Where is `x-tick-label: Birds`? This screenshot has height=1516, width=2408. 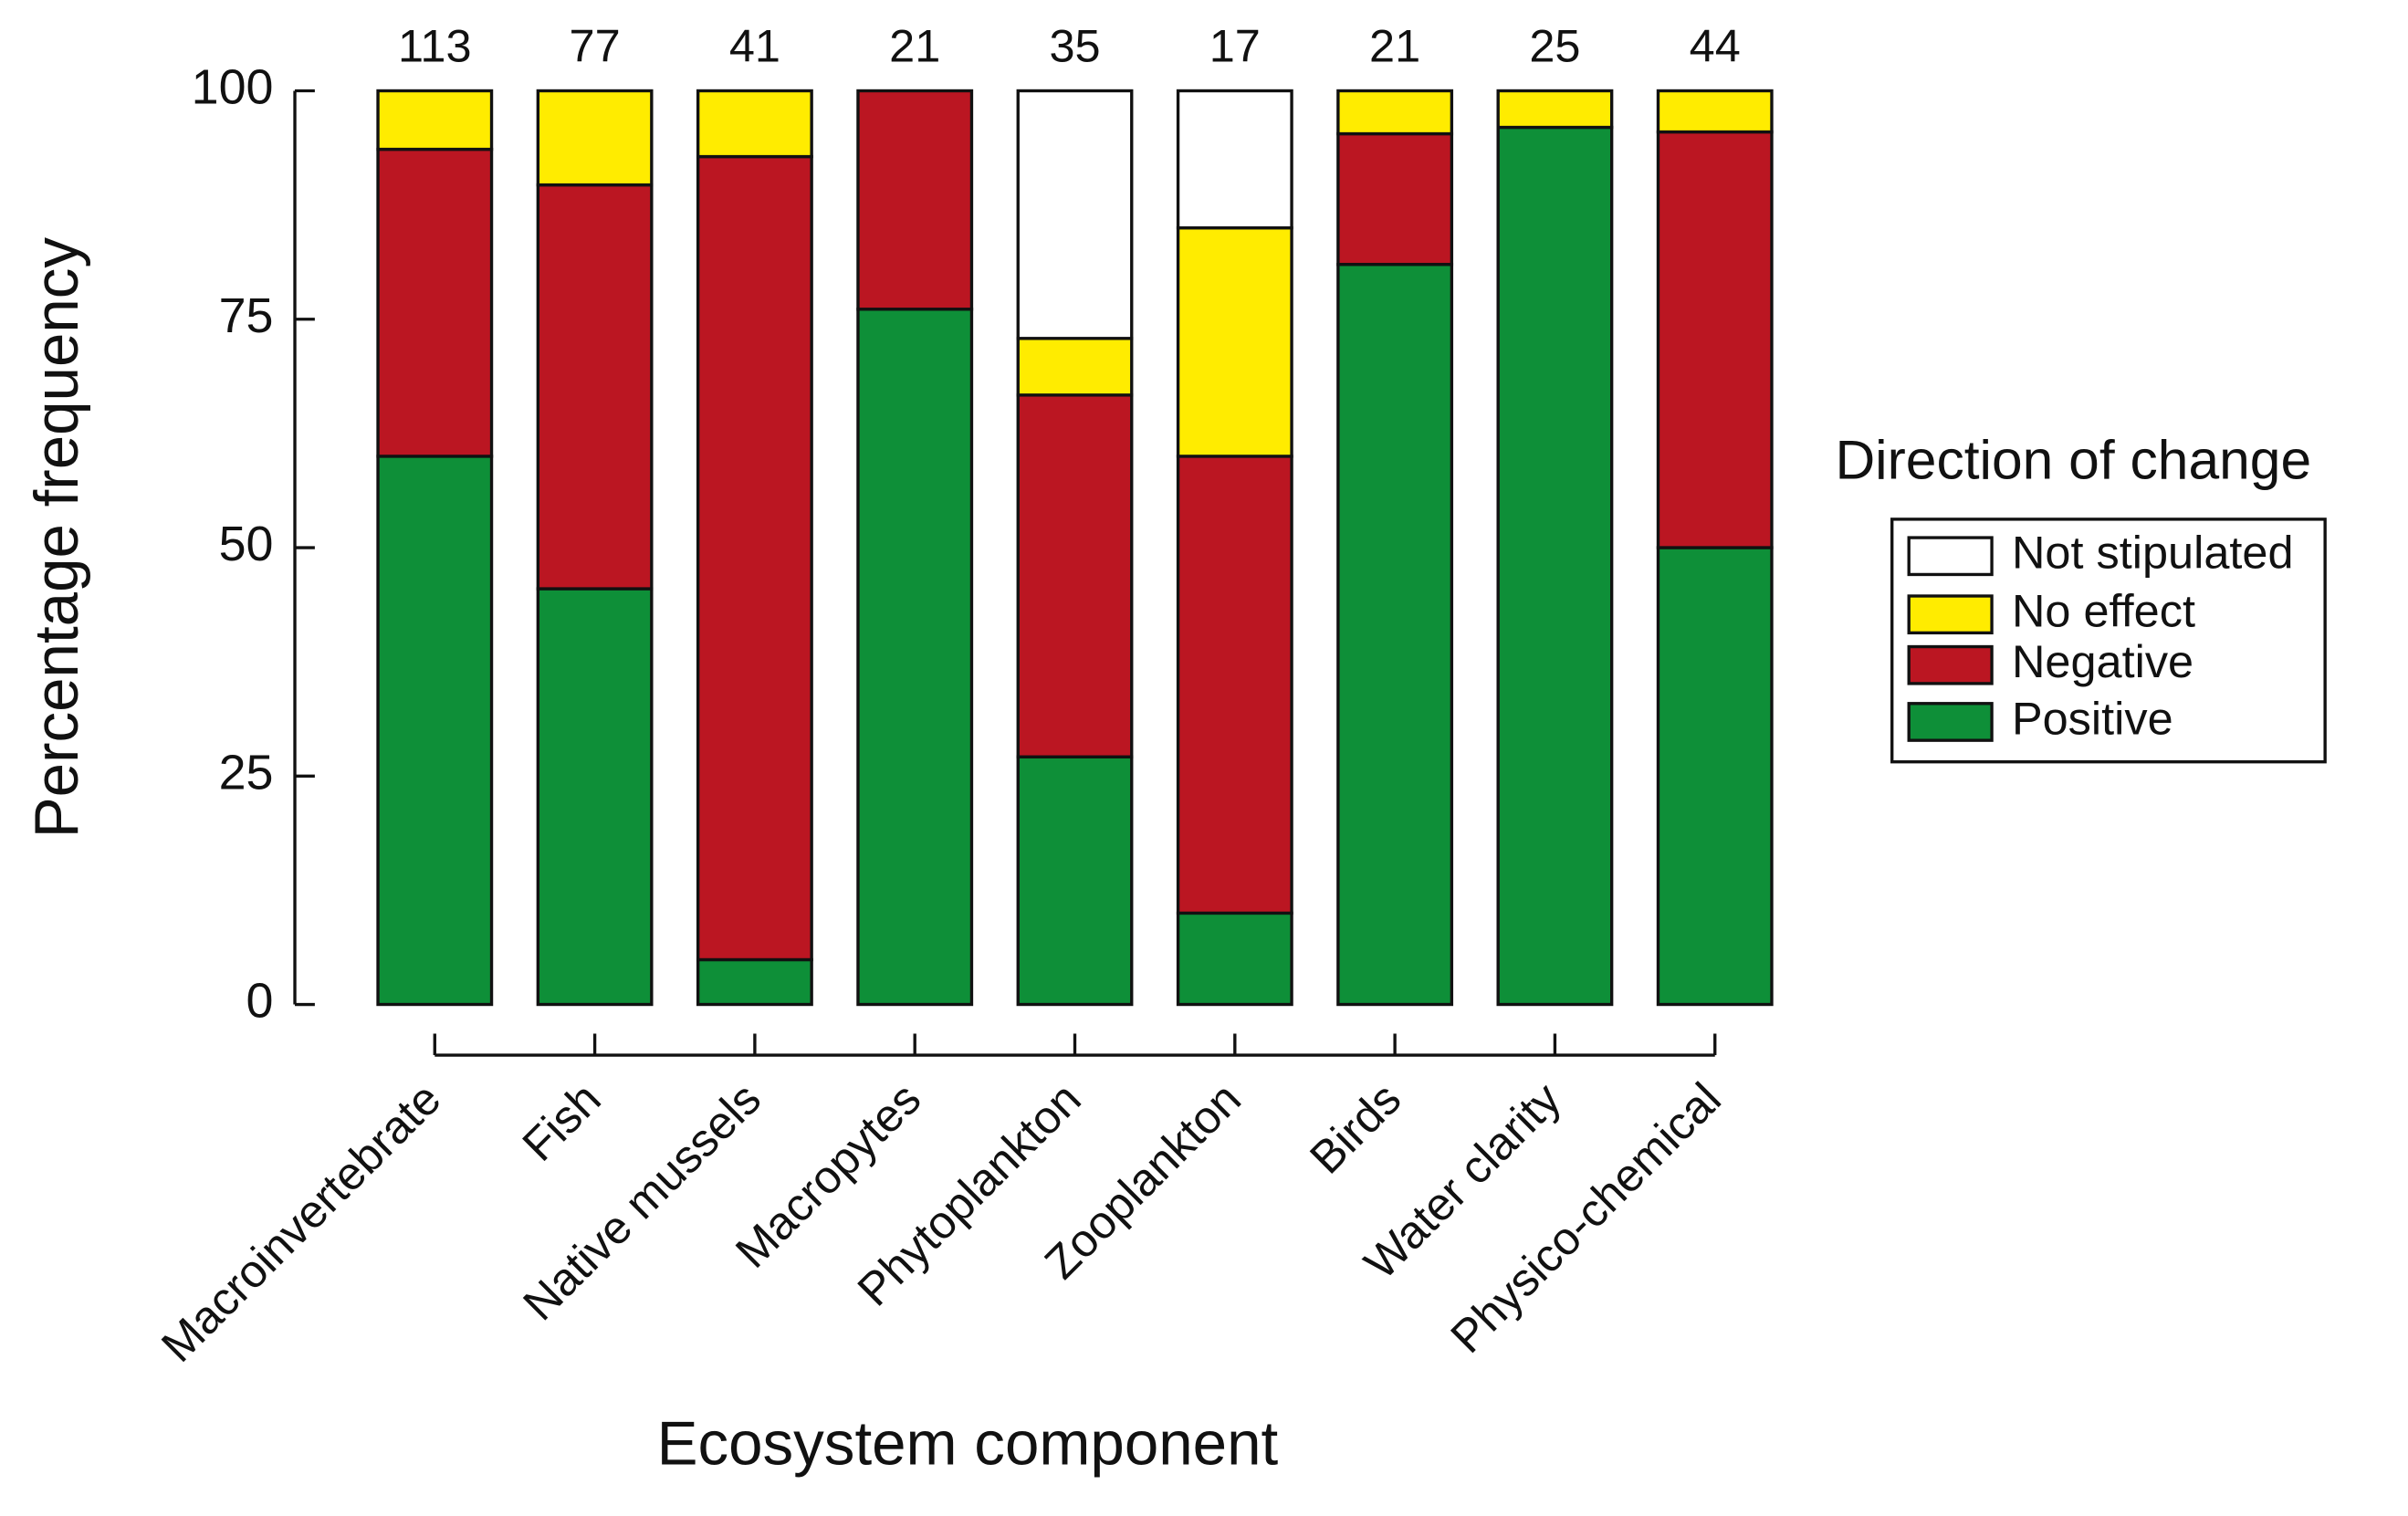
x-tick-label: Birds is located at coordinates (1356, 1128).